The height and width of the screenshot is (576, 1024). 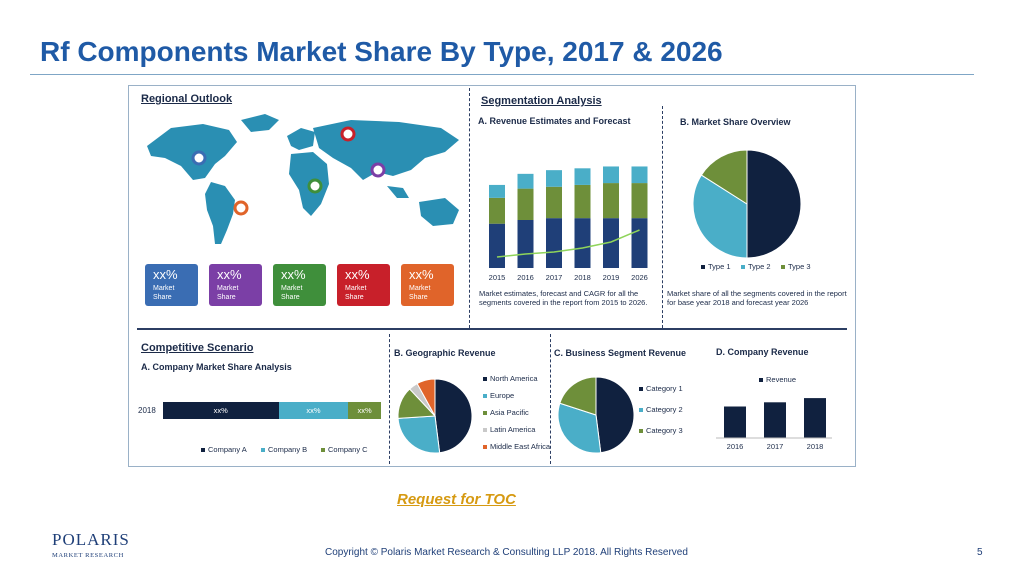 I want to click on geographic-revenue-pie, so click(x=435, y=416).